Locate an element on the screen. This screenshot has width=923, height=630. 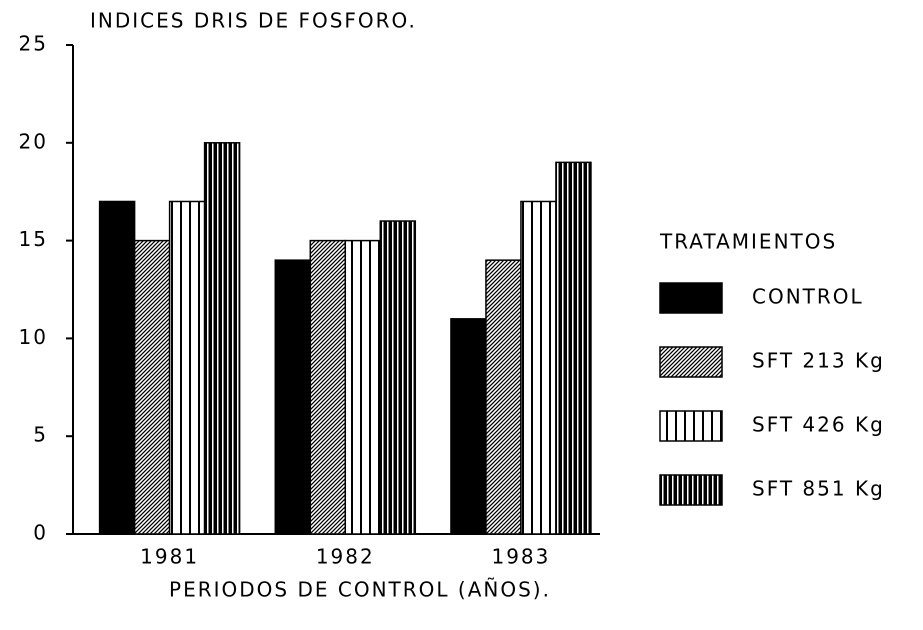
y-tick-label: 10 is located at coordinates (33, 337).